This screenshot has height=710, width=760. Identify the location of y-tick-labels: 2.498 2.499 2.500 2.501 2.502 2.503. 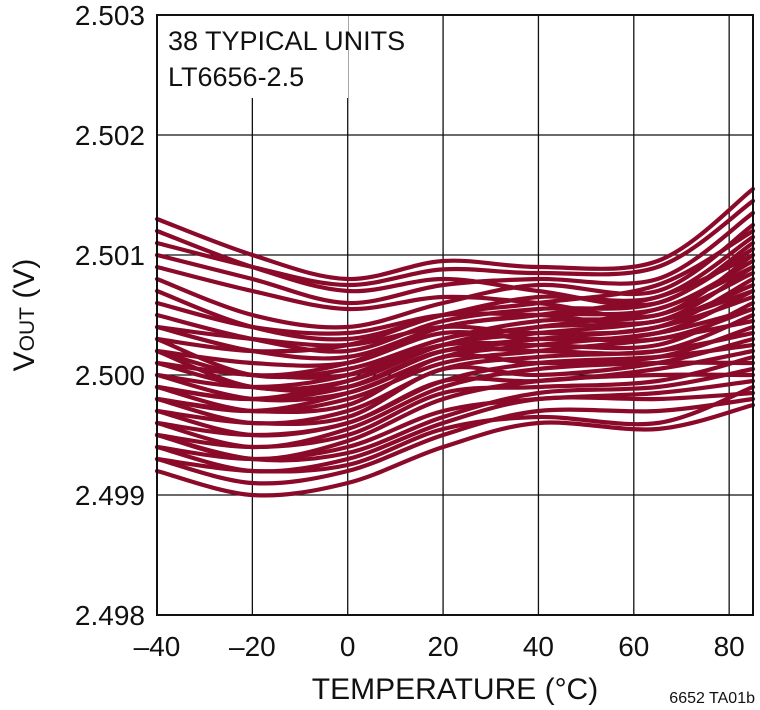
(110, 315).